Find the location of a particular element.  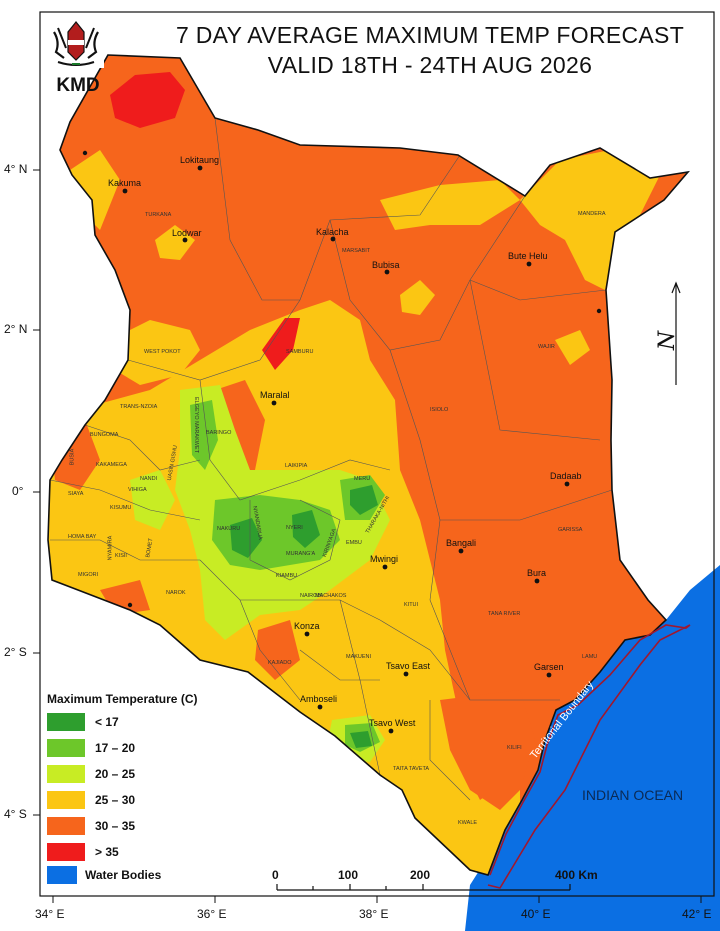

zone-gt35-ilemi is located at coordinates (147, 100).